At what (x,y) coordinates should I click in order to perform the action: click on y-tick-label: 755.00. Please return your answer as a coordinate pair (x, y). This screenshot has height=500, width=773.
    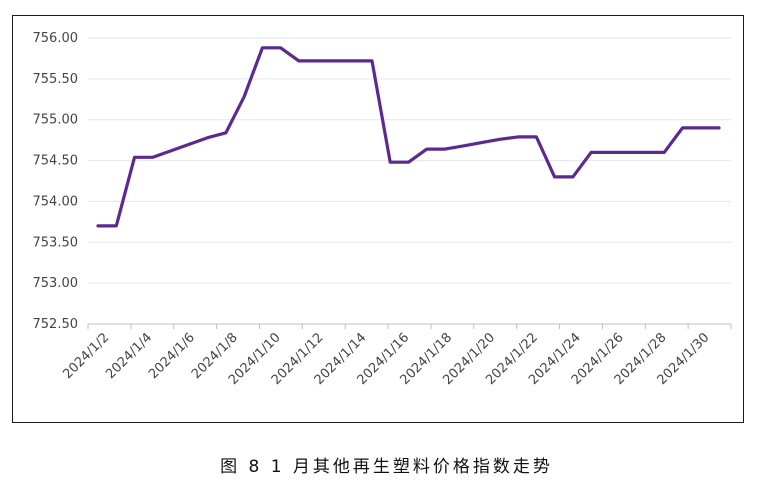
    Looking at the image, I should click on (56, 120).